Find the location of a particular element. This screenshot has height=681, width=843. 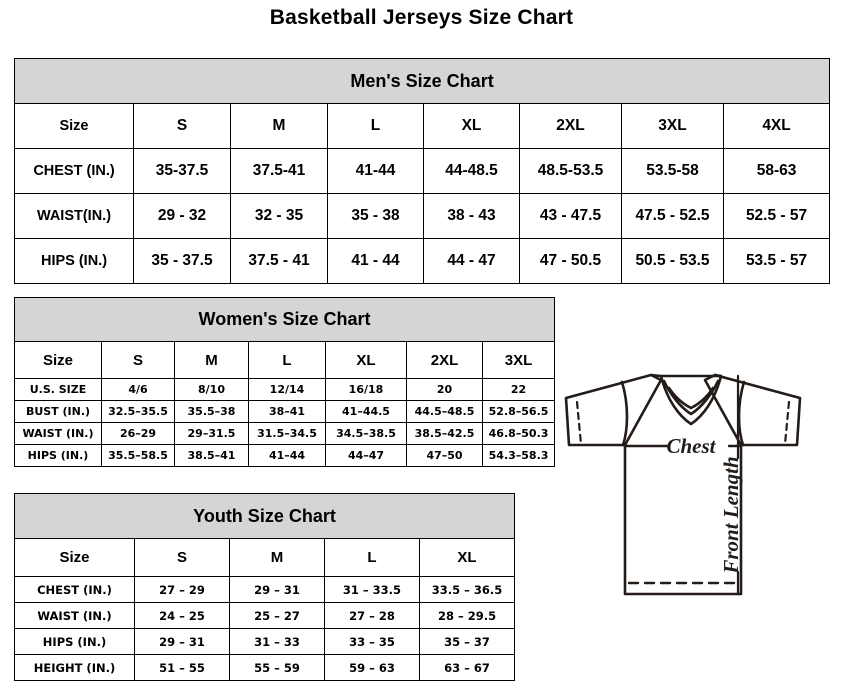

womens-header-l: L is located at coordinates (287, 360).